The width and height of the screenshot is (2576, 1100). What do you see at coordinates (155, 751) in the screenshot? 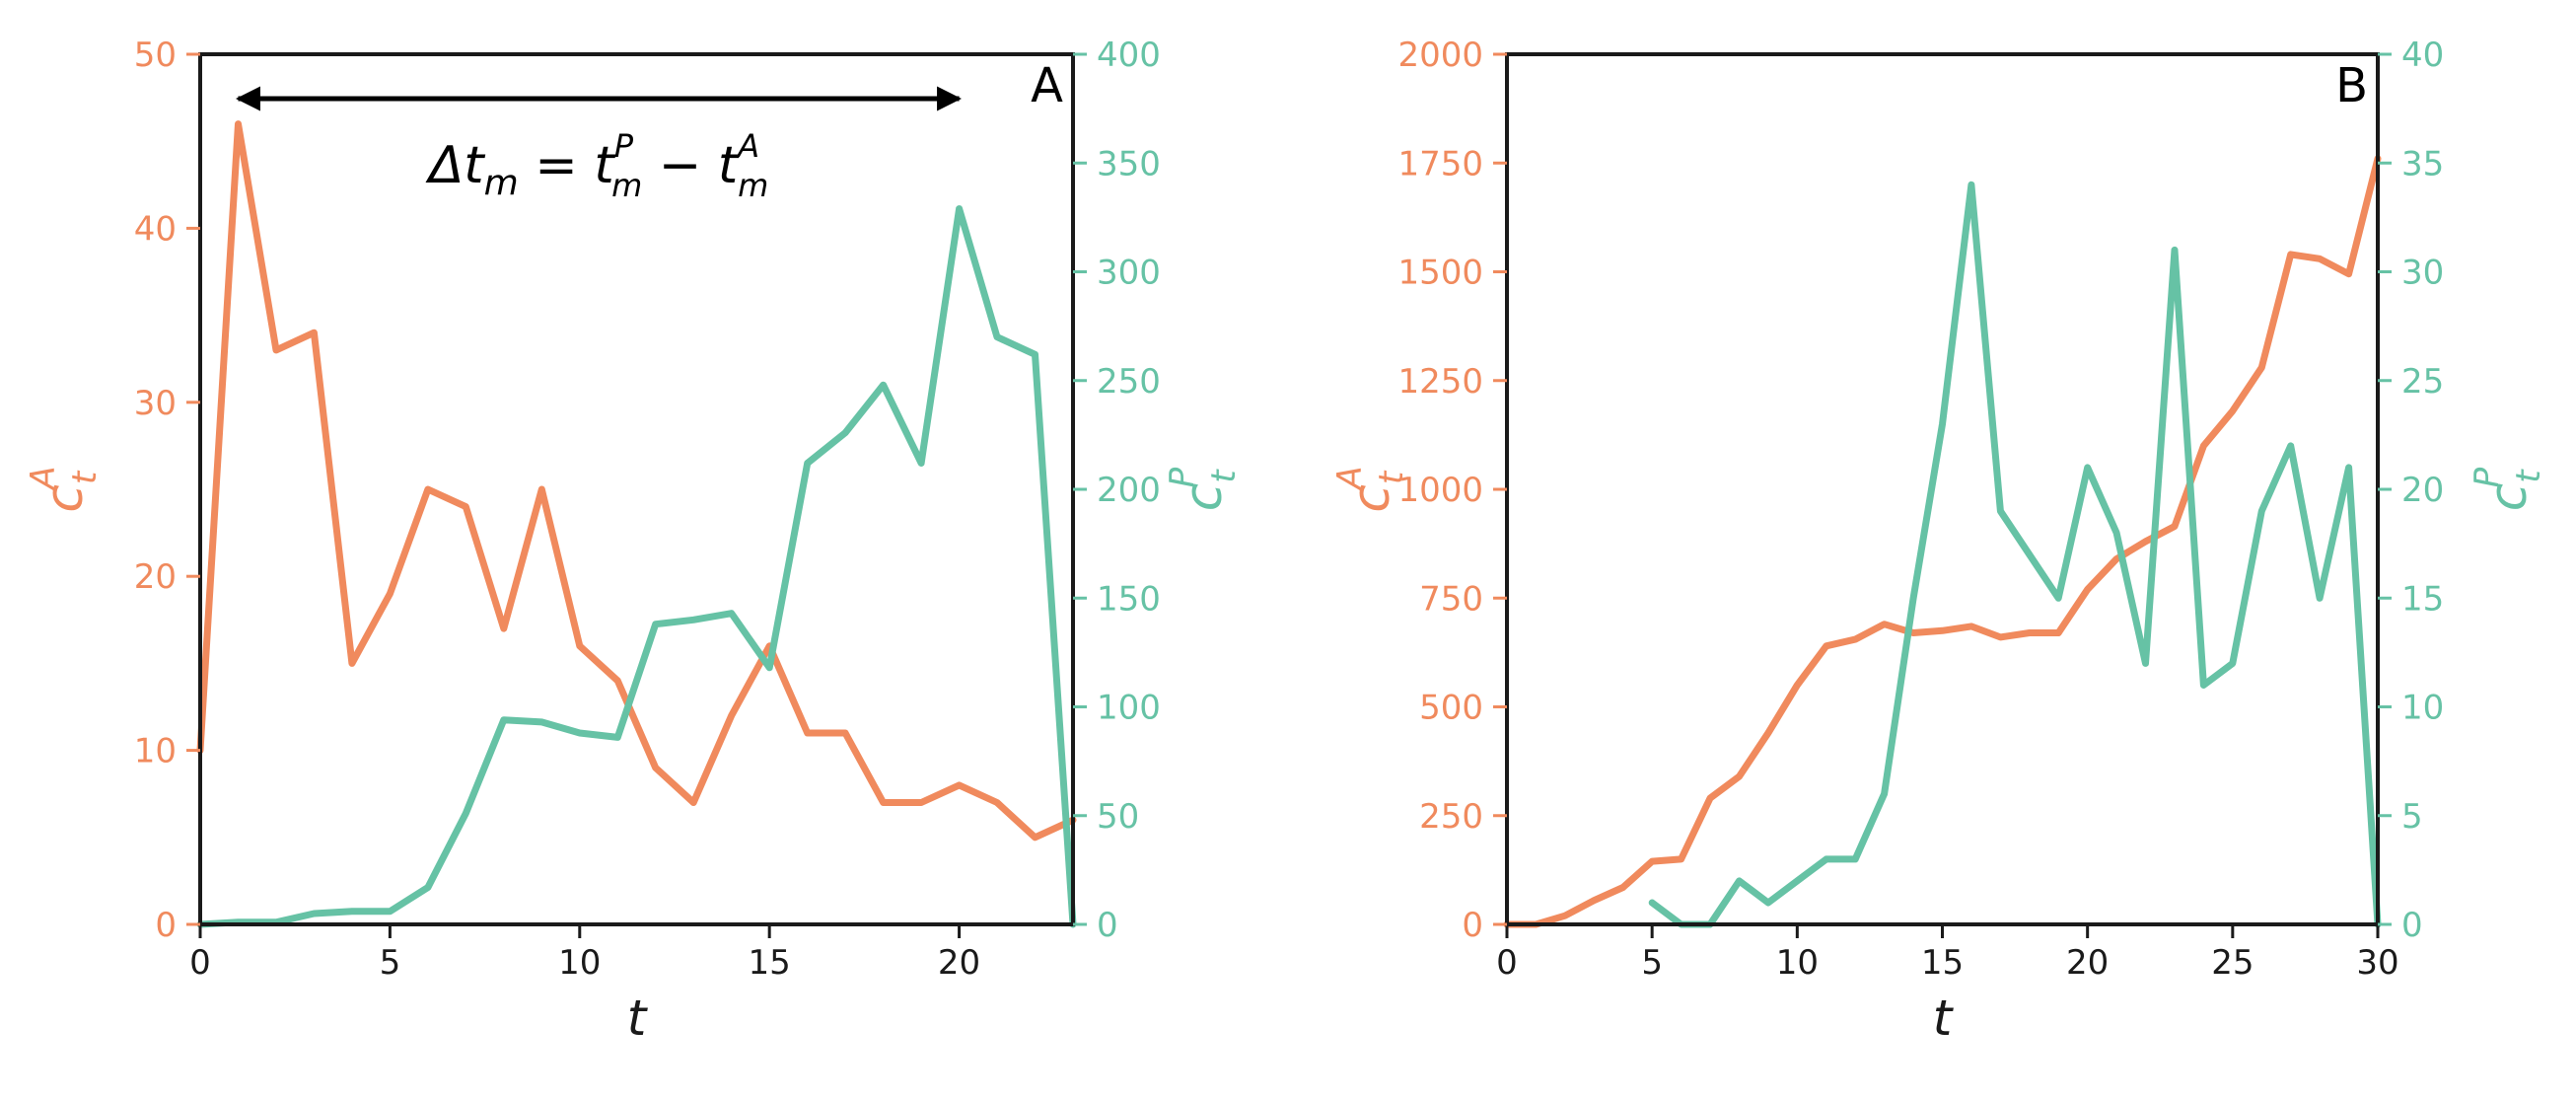
I see `y-left-tick-label: 10` at bounding box center [155, 751].